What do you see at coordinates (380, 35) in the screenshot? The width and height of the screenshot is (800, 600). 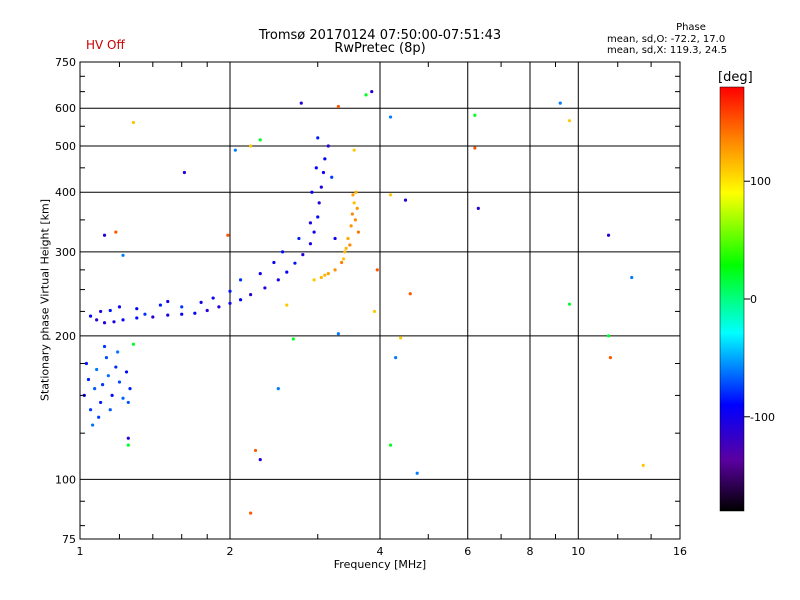 I see `chart-title: Tromsø 20170124 07:50:00-07:51:43` at bounding box center [380, 35].